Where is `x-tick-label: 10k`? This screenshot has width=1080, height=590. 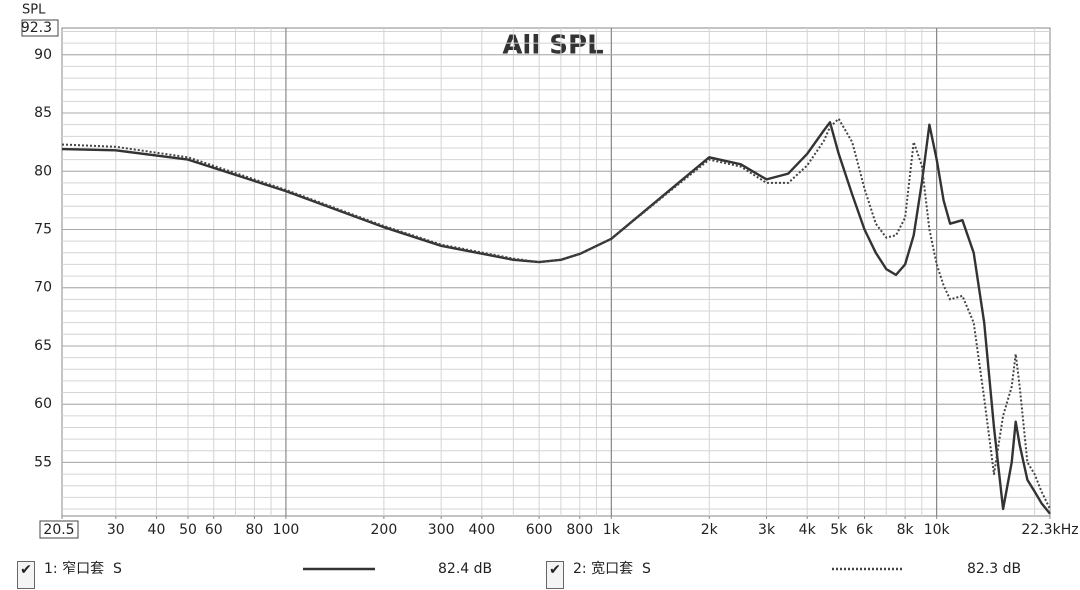 x-tick-label: 10k is located at coordinates (937, 530).